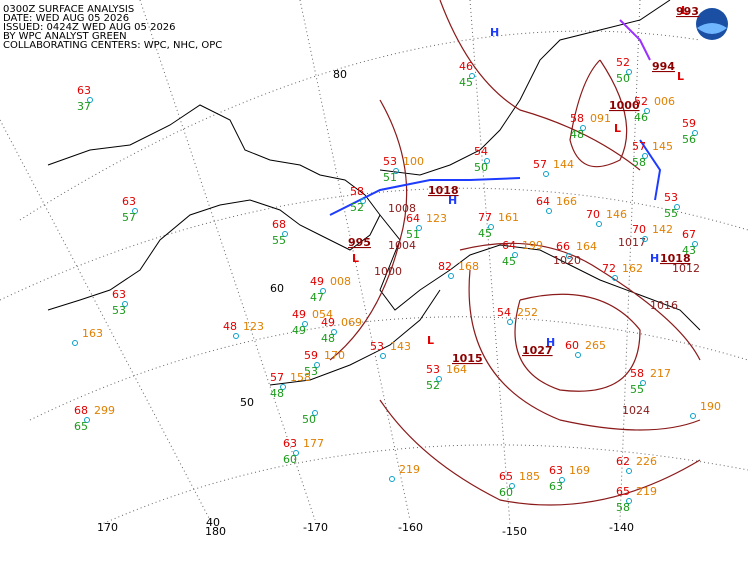 The height and width of the screenshot is (566, 748). What do you see at coordinates (621, 527) in the screenshot?
I see `longitude-label: -140` at bounding box center [621, 527].